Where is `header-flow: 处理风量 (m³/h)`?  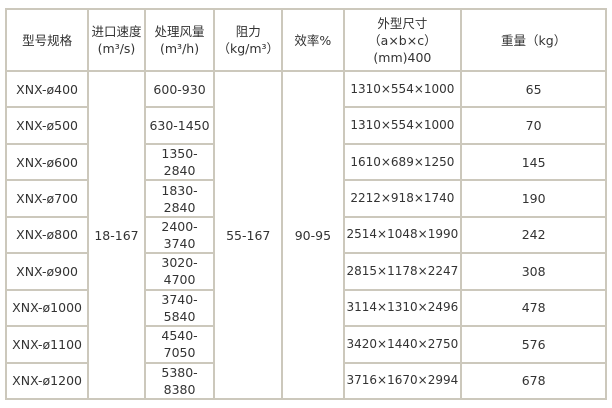
header-flow: 处理风量 (m³/h) is located at coordinates (179, 40).